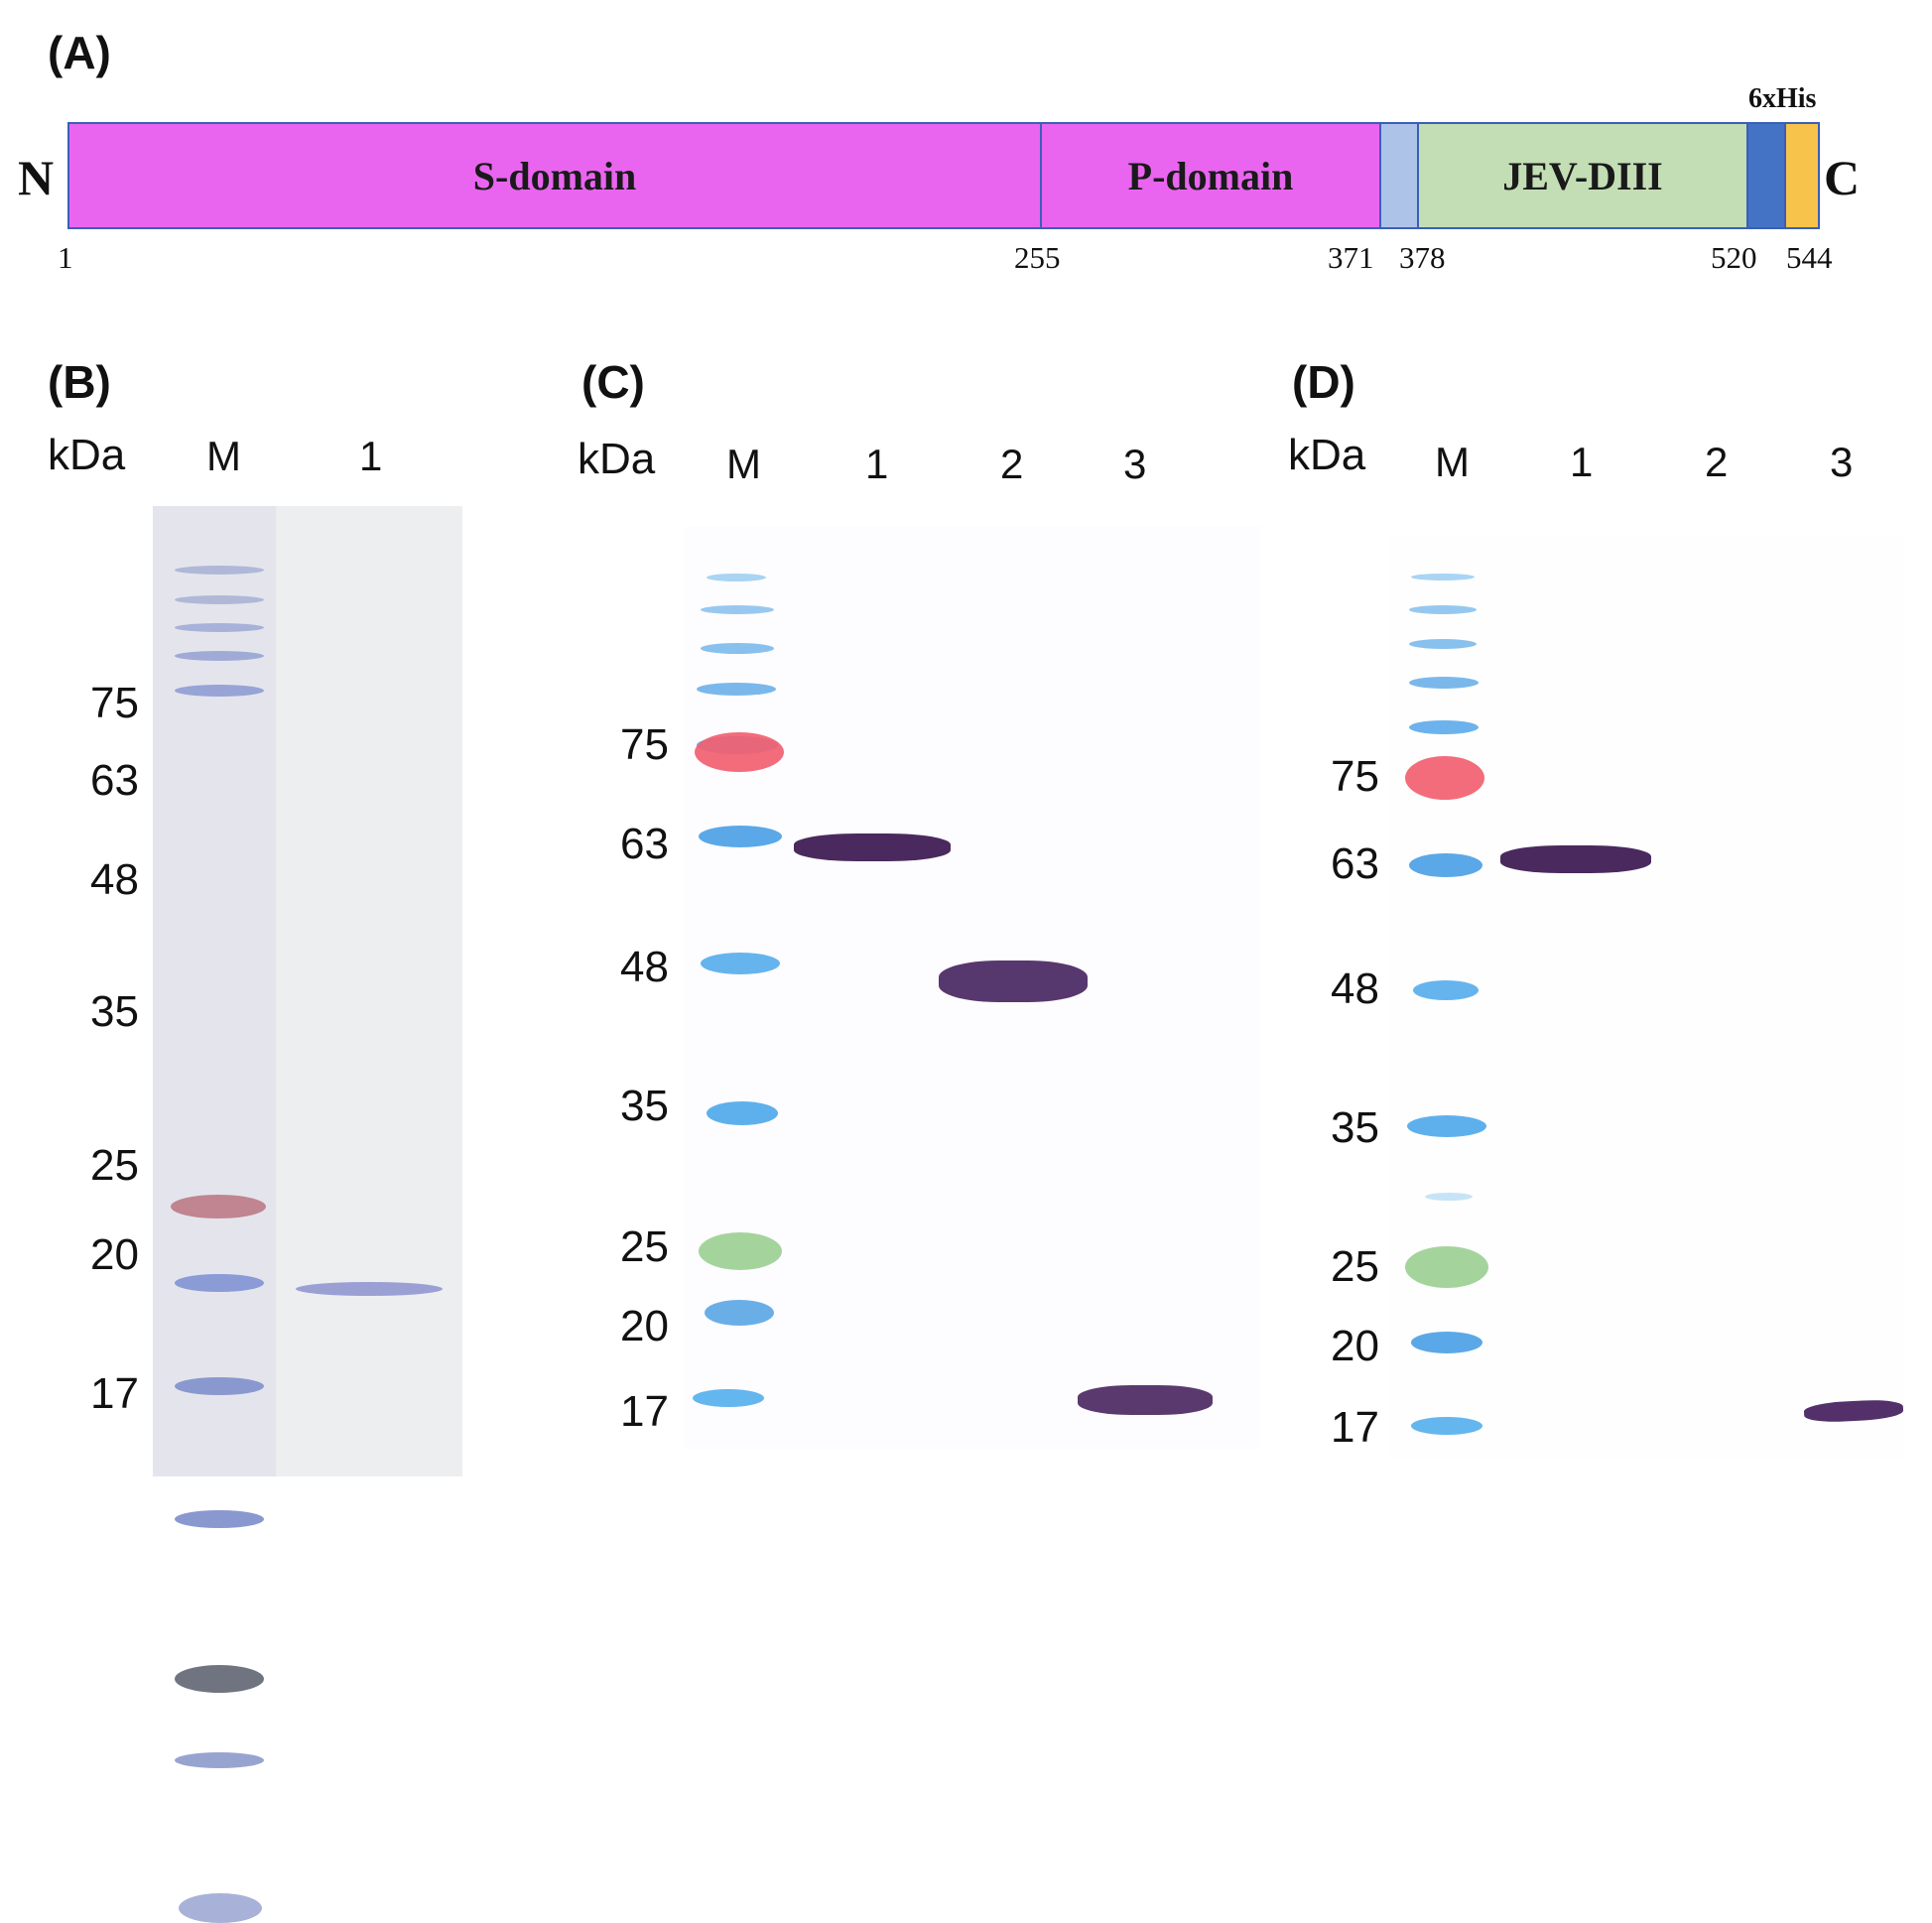 The width and height of the screenshot is (1932, 1923). Describe the element at coordinates (371, 456) in the screenshot. I see `panel-b-lane-1: 1` at that location.